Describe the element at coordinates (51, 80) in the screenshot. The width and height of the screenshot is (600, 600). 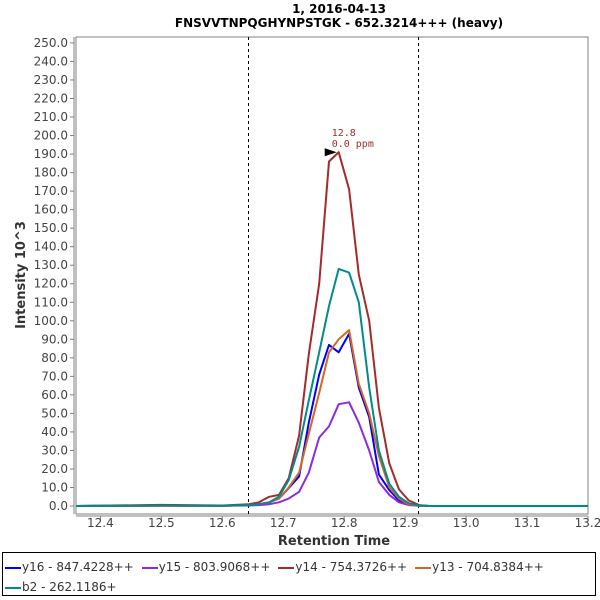
I see `y-tick-label: 230.0` at that location.